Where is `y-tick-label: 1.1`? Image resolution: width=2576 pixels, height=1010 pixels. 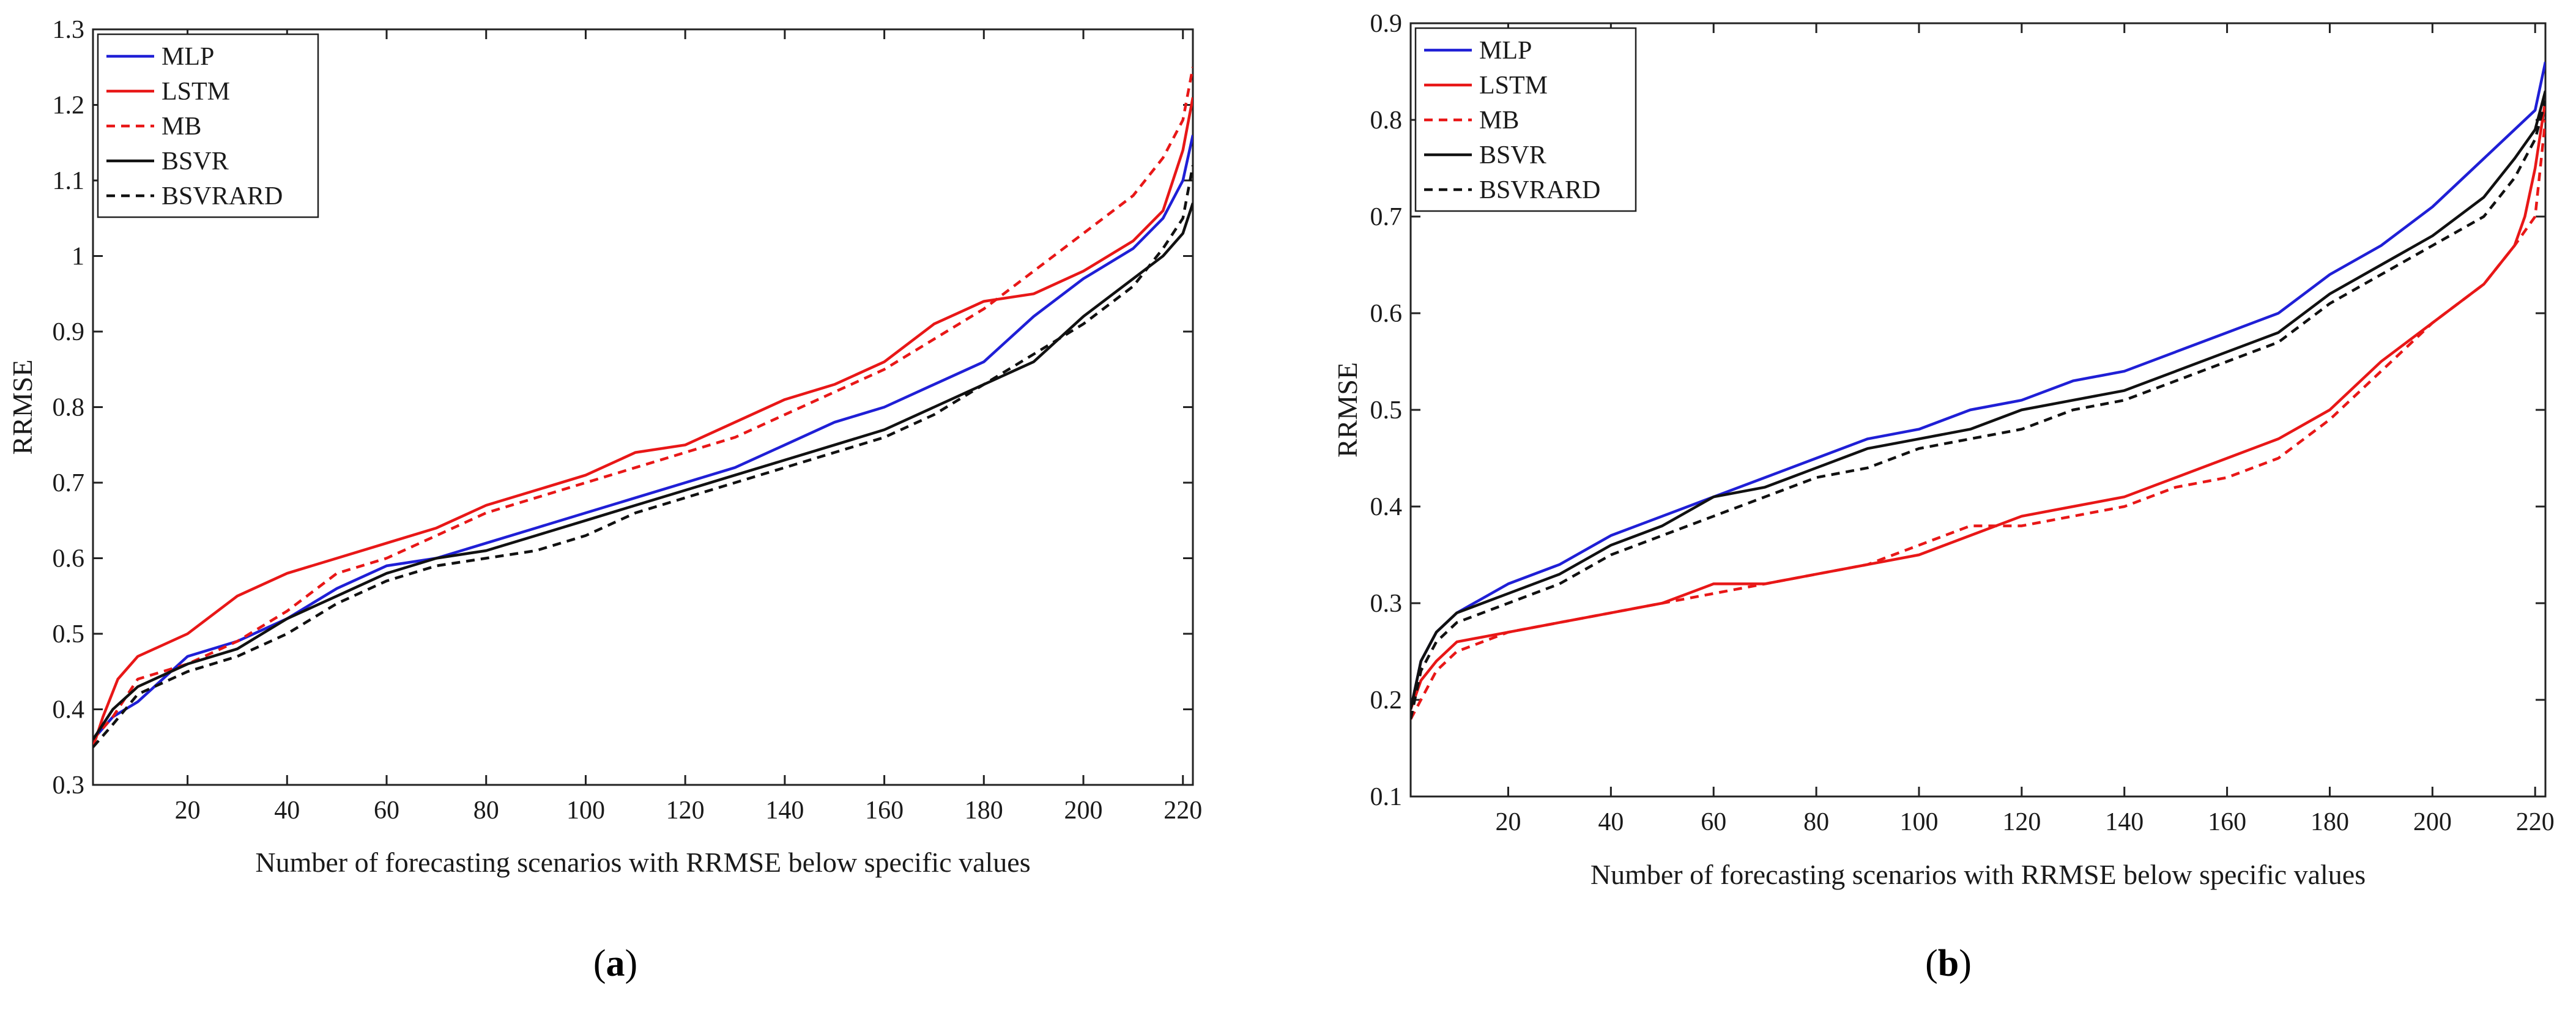 y-tick-label: 1.1 is located at coordinates (69, 181).